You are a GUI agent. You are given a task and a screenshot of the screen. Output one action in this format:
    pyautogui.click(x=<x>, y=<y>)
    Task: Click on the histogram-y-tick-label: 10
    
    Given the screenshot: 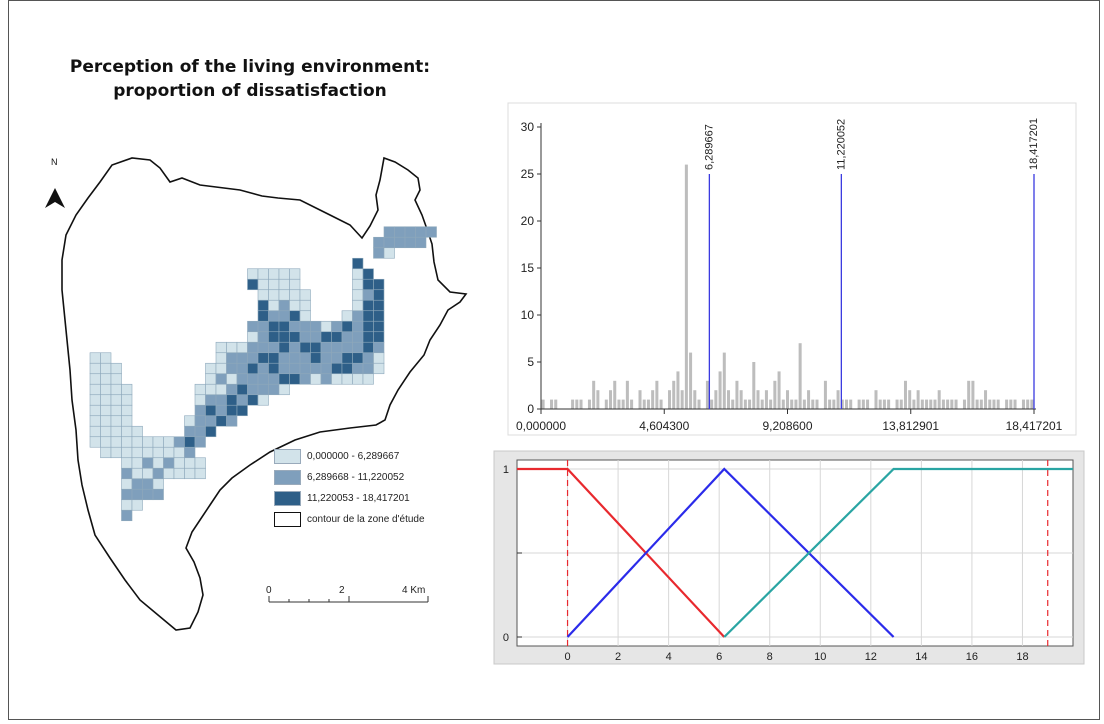 What is the action you would take?
    pyautogui.click(x=528, y=315)
    